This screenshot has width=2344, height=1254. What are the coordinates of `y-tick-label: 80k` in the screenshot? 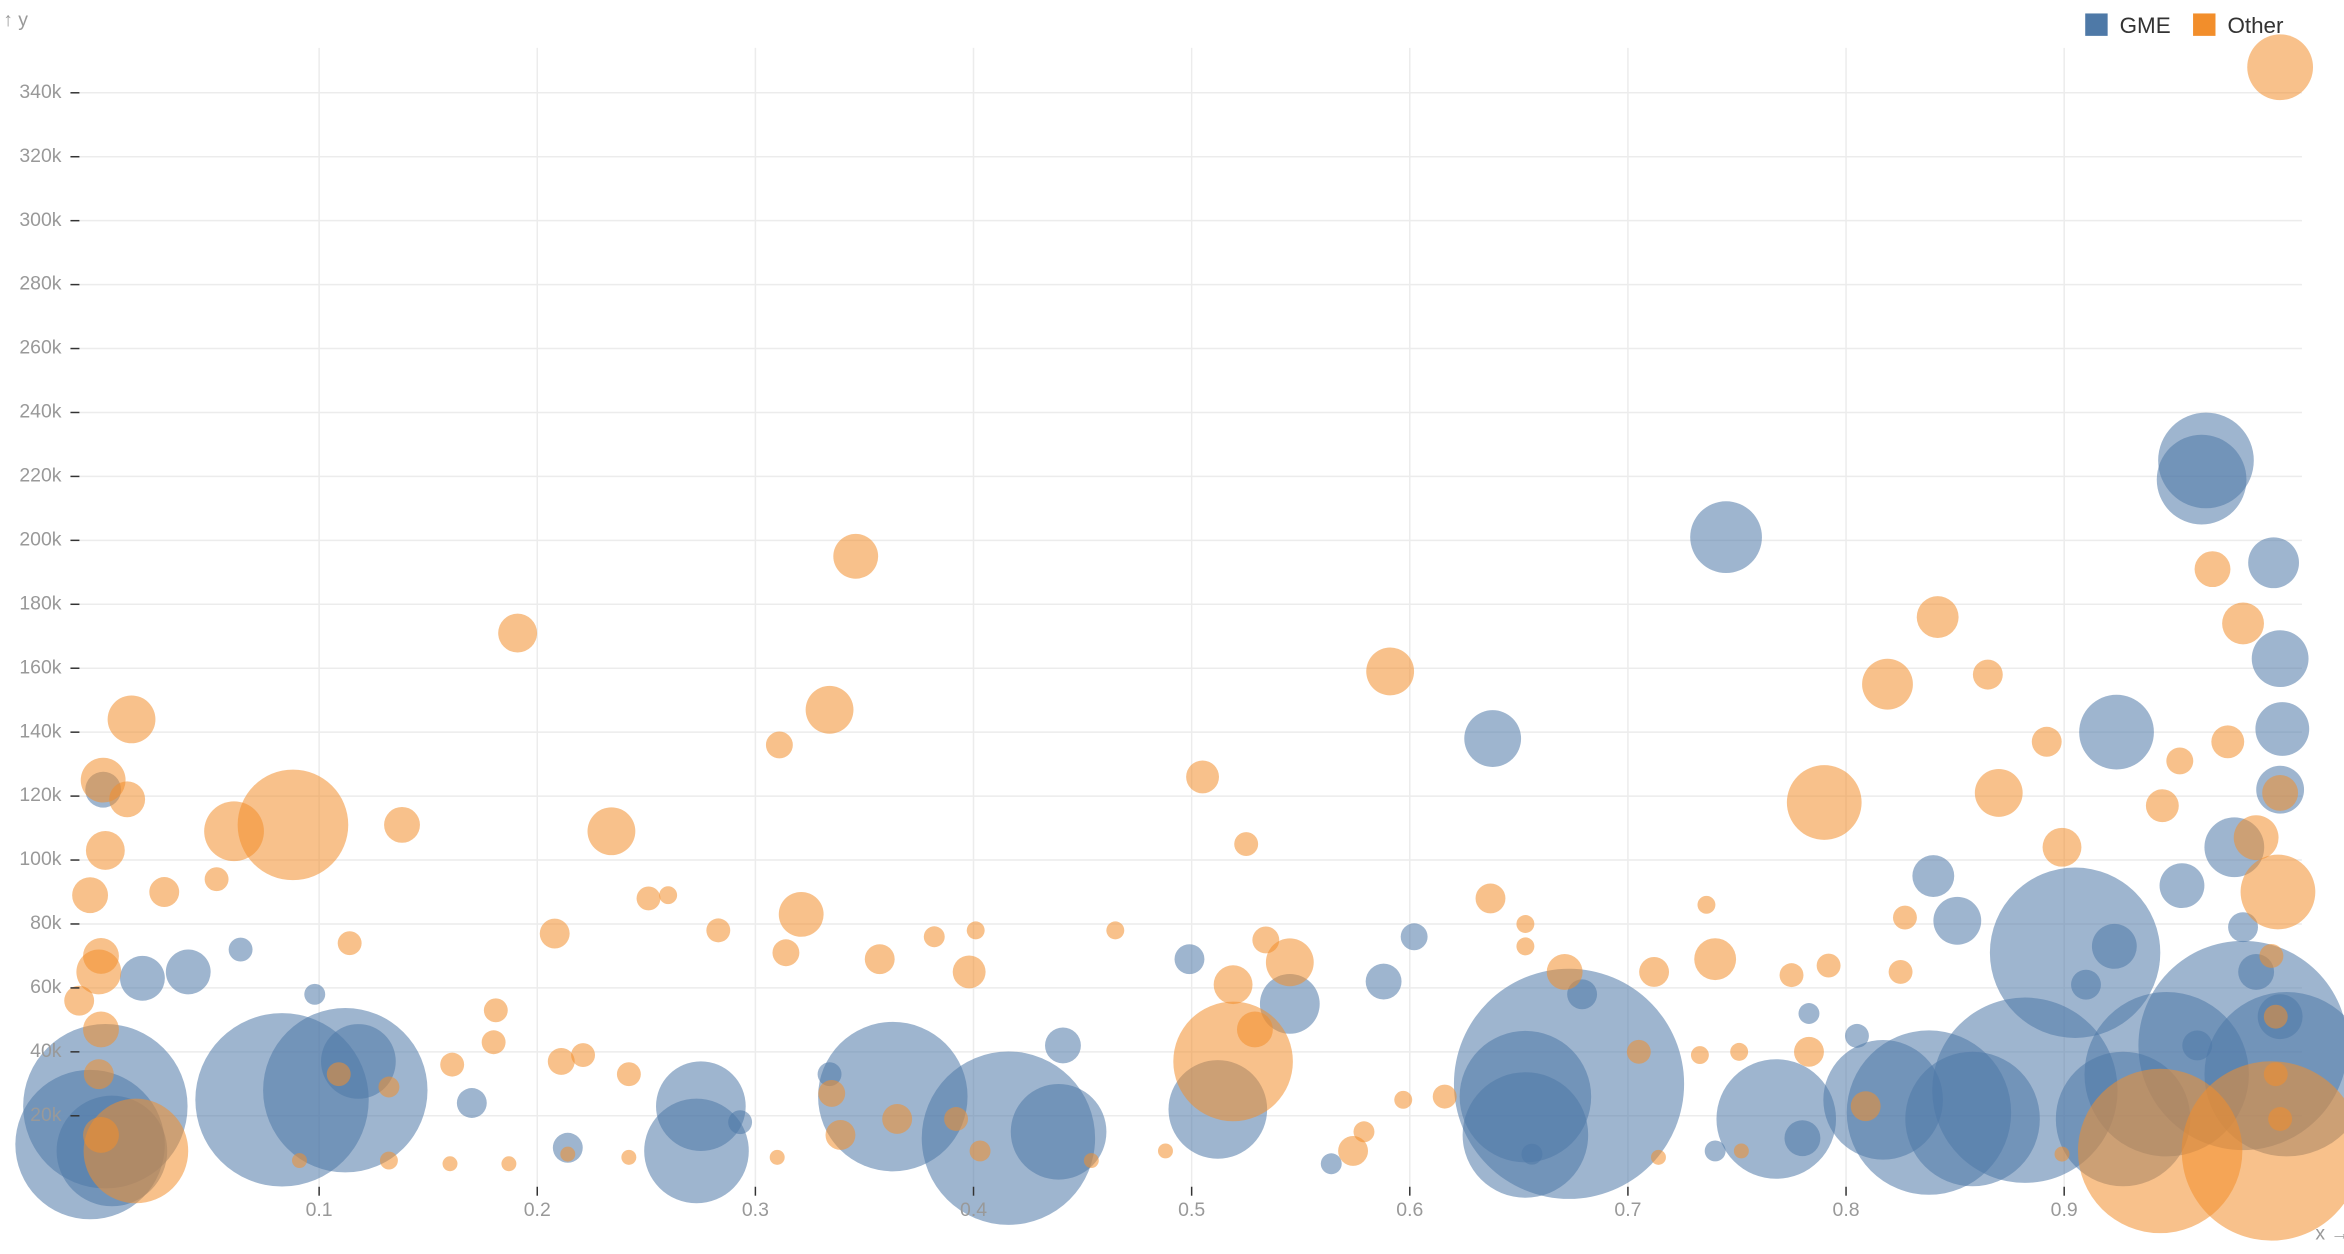 It's located at (46, 923).